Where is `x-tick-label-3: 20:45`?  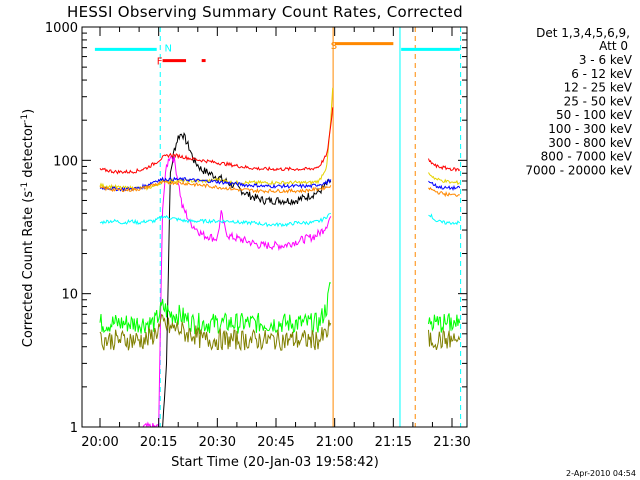
x-tick-label-3: 20:45 is located at coordinates (275, 442).